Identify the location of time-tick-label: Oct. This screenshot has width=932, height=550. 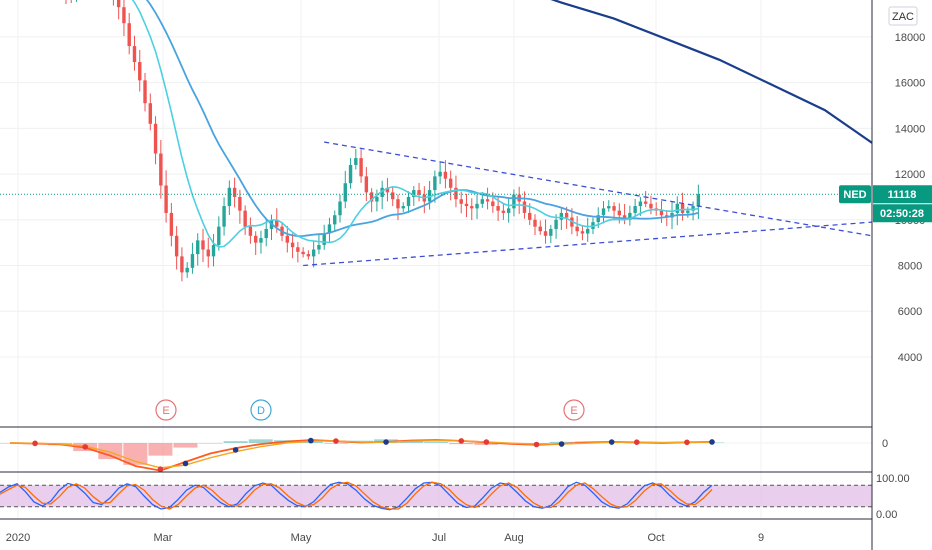
(655, 538).